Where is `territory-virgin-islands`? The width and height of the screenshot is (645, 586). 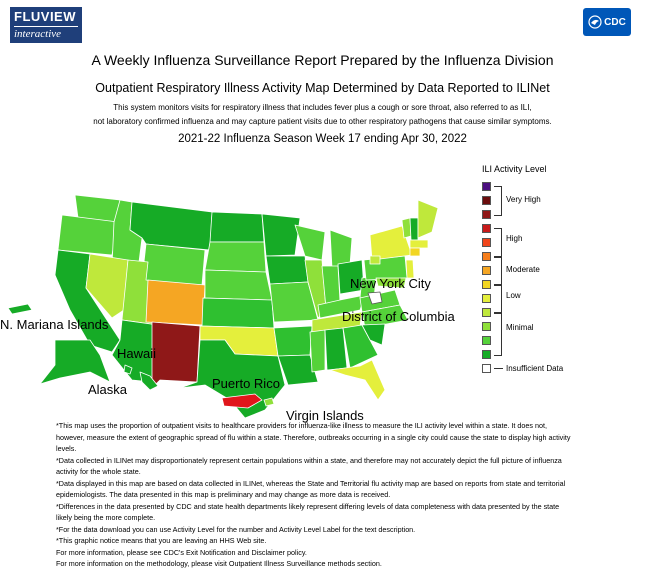 territory-virgin-islands is located at coordinates (269, 402).